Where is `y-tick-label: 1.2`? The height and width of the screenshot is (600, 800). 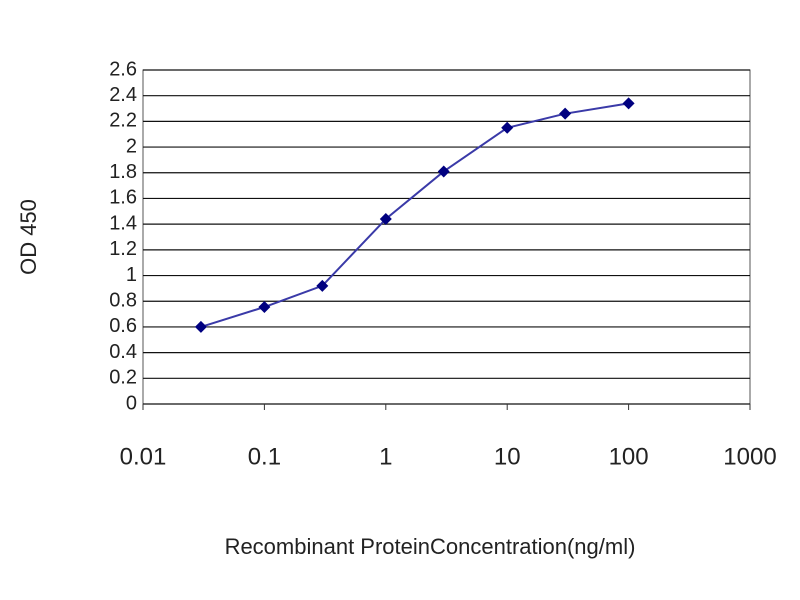
y-tick-label: 1.2 is located at coordinates (123, 249).